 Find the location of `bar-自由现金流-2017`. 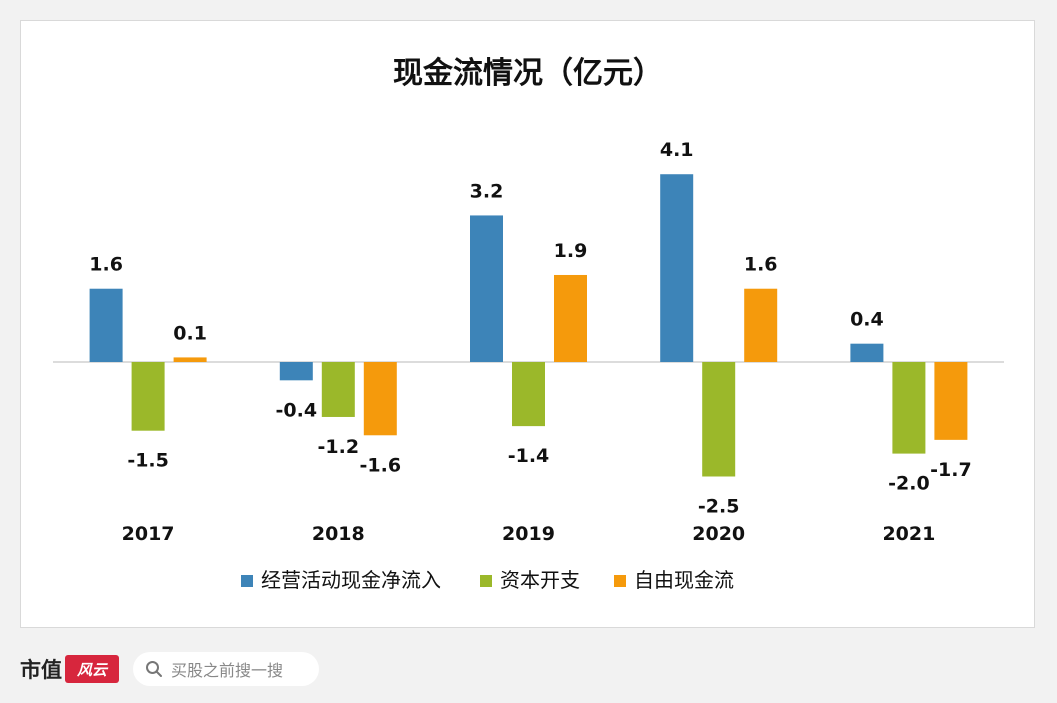

bar-自由现金流-2017 is located at coordinates (190, 359).